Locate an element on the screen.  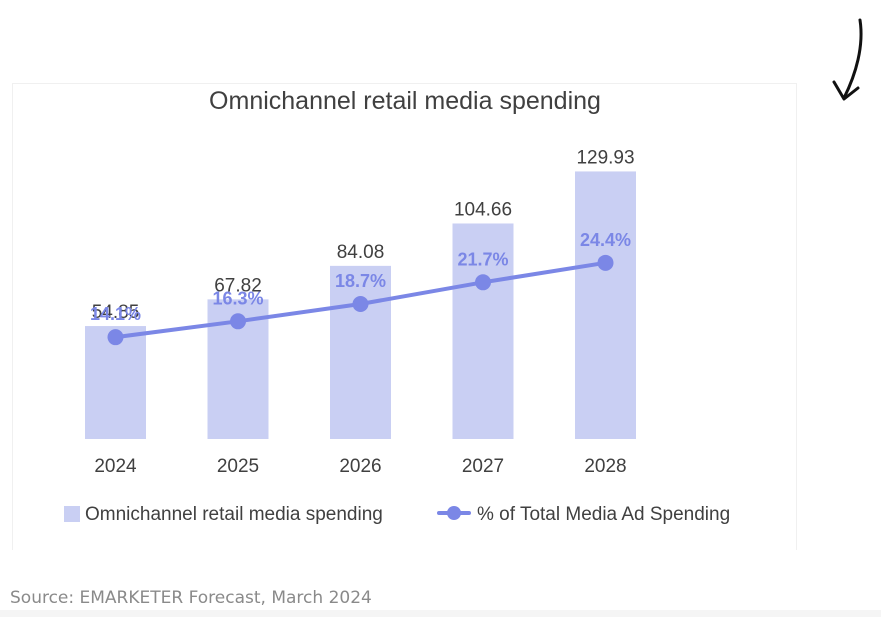
bar-value-label: 104.66 is located at coordinates (483, 209).